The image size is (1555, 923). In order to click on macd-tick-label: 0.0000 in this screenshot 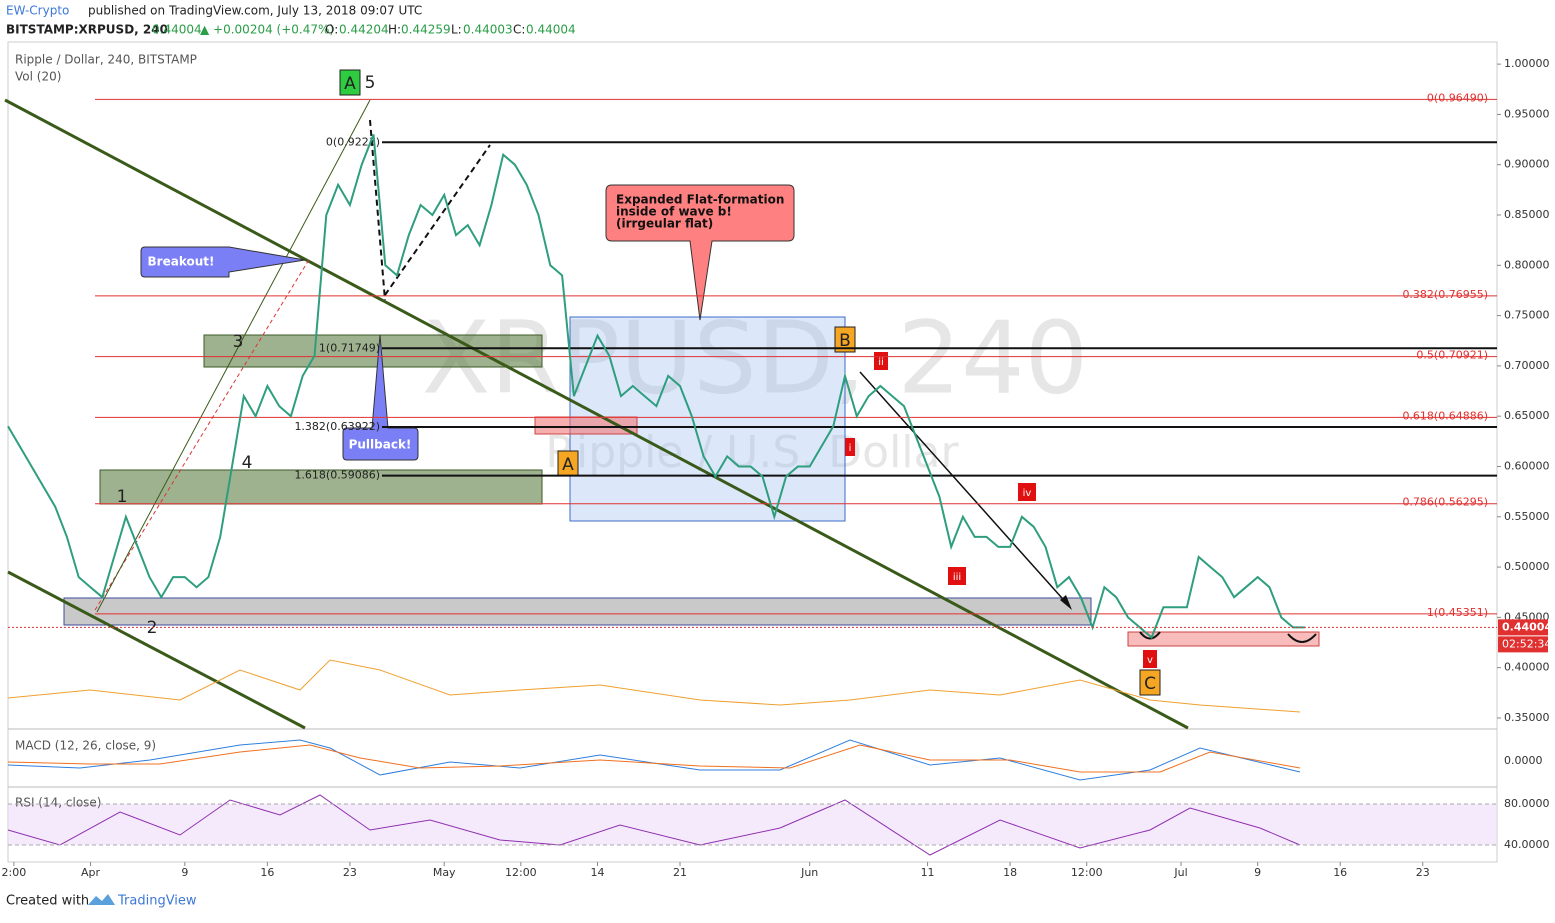, I will do `click(1523, 760)`.